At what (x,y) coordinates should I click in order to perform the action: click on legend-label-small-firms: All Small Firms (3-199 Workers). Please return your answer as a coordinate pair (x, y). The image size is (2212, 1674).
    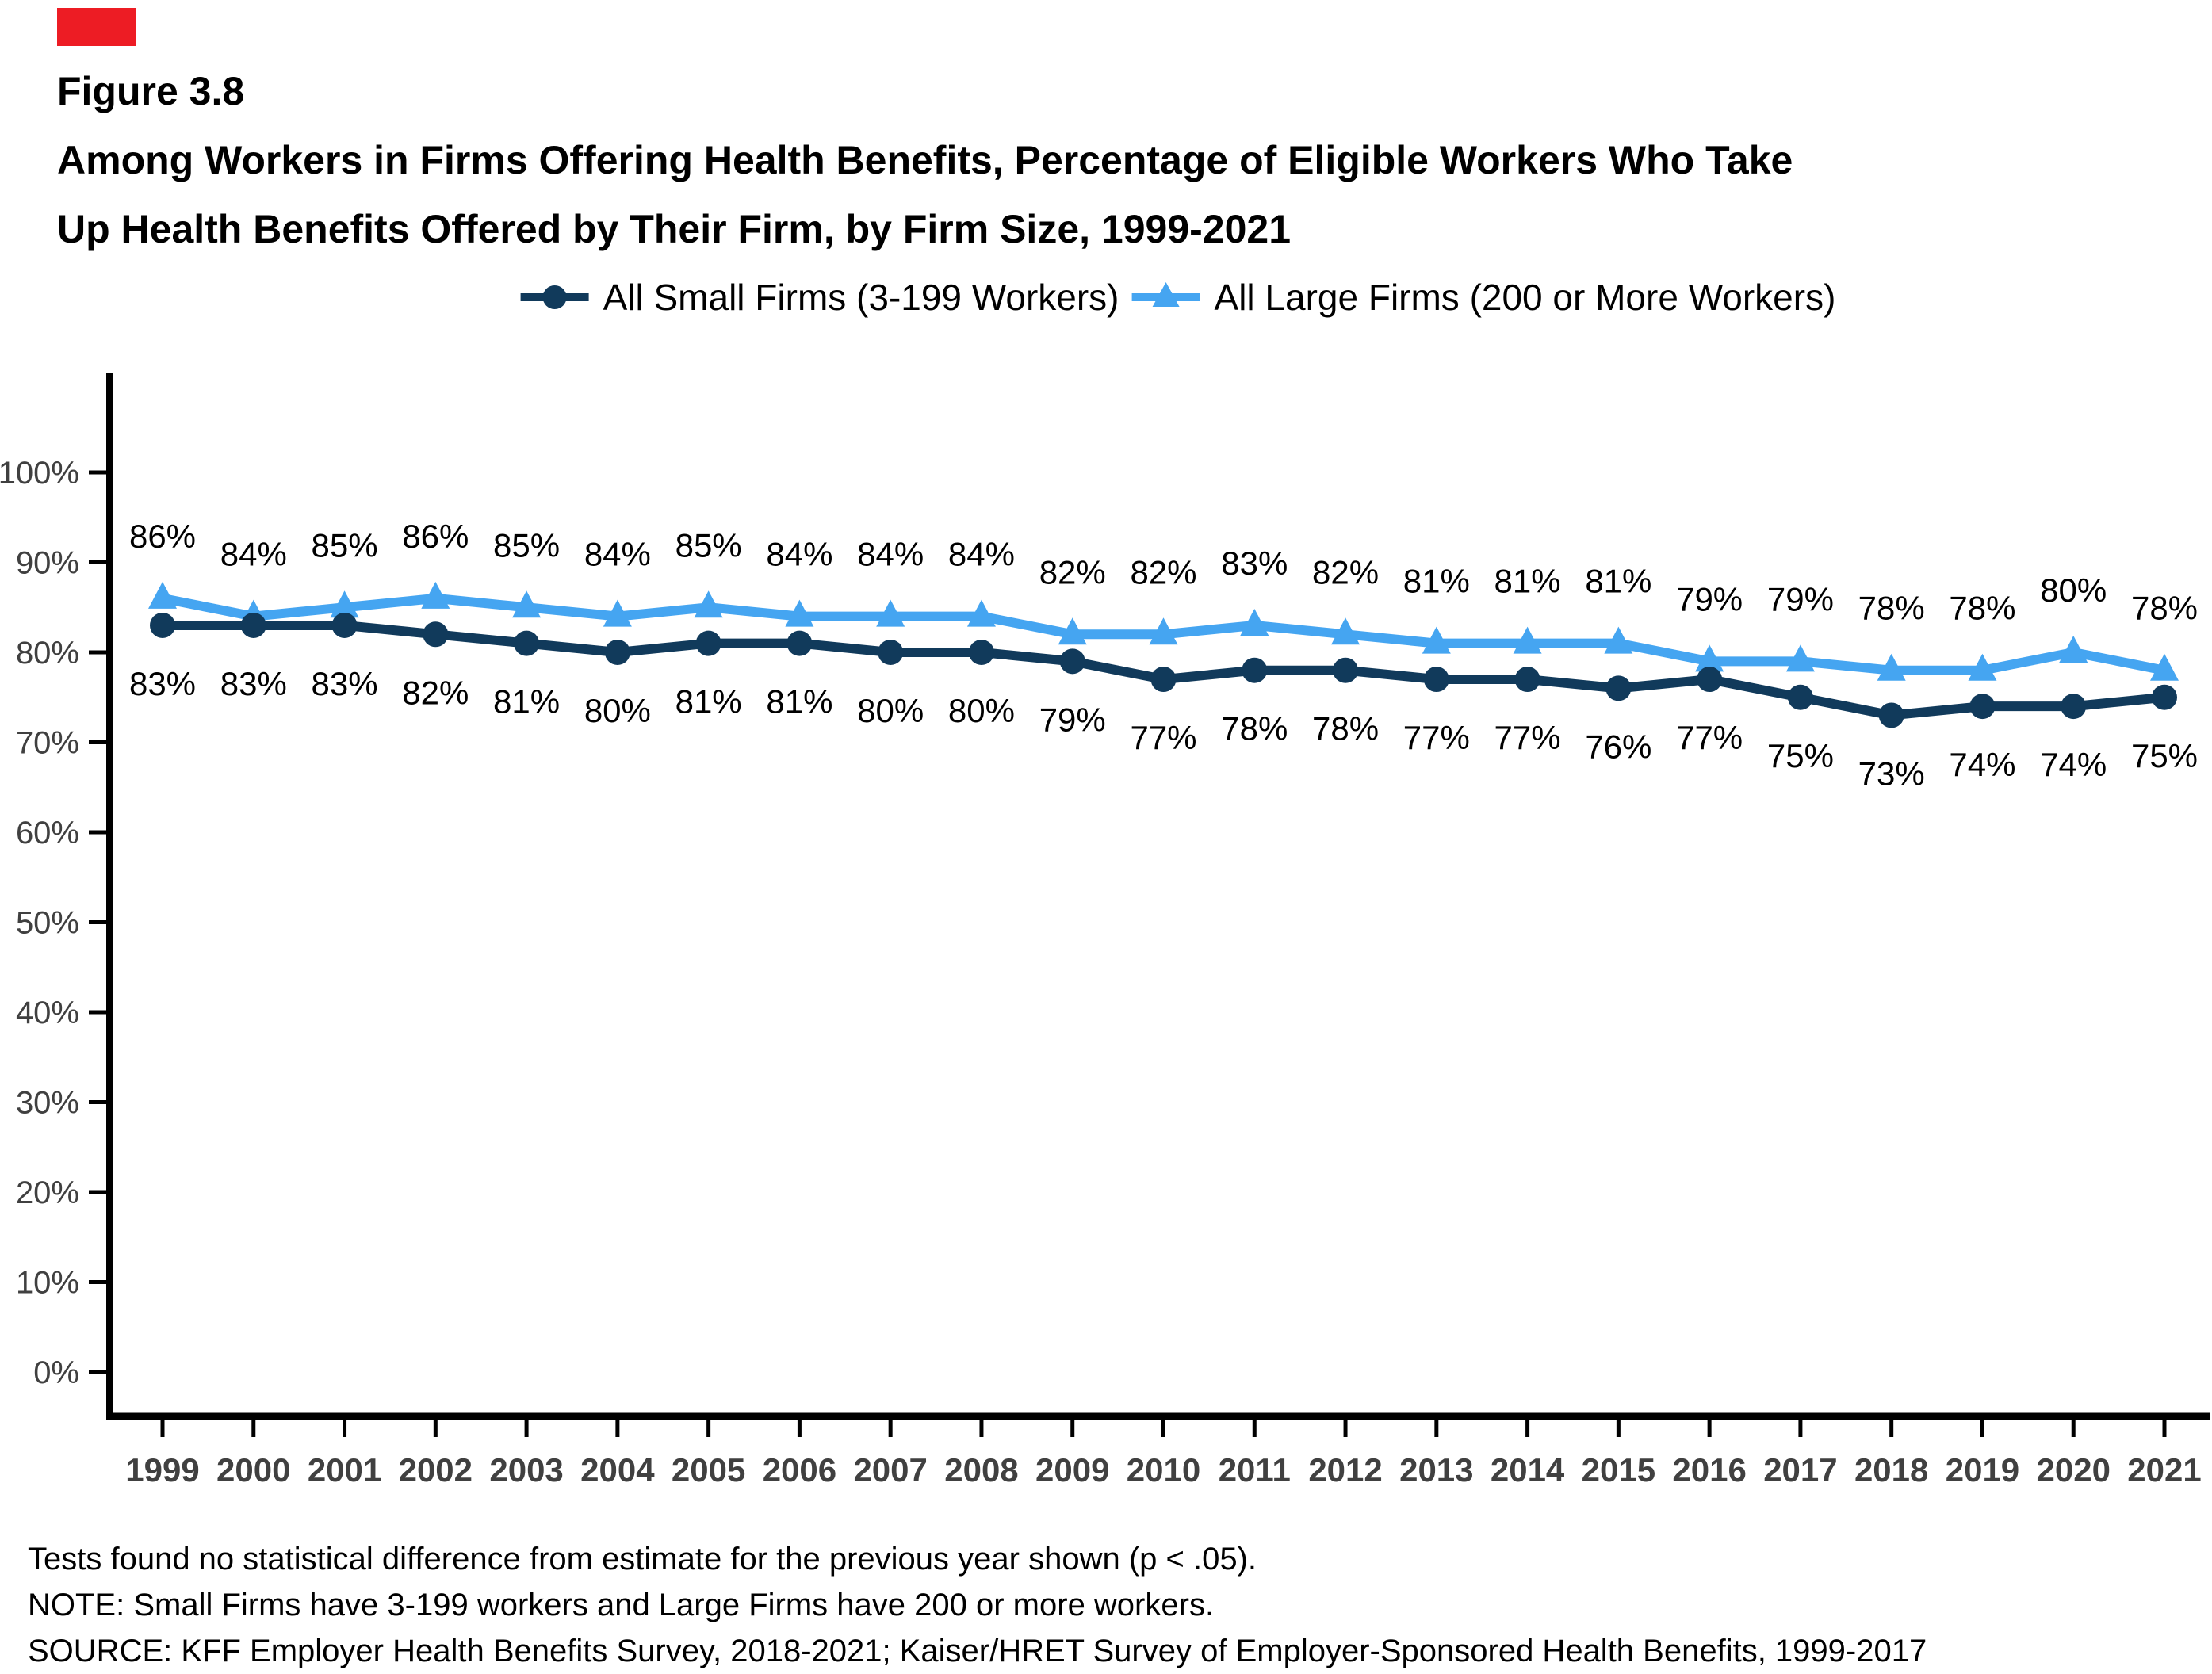
    Looking at the image, I should click on (861, 297).